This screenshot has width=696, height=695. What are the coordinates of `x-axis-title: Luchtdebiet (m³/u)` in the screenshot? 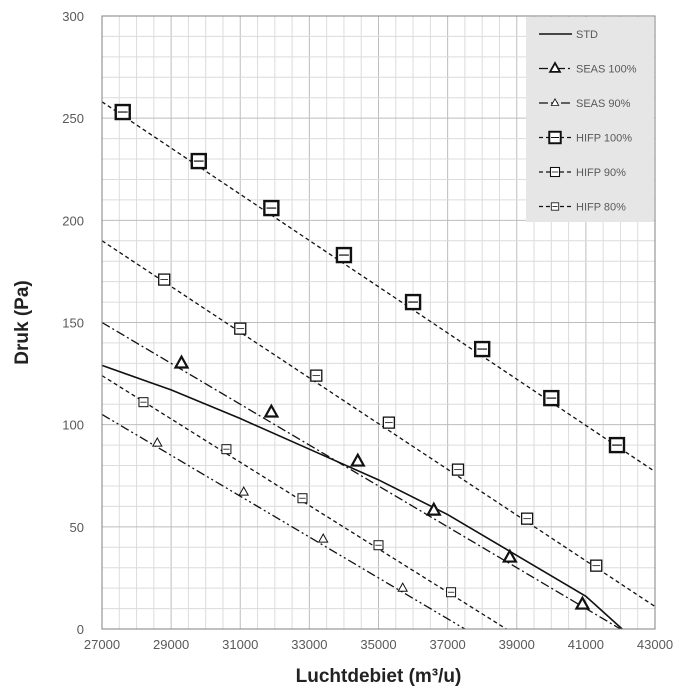 It's located at (379, 676).